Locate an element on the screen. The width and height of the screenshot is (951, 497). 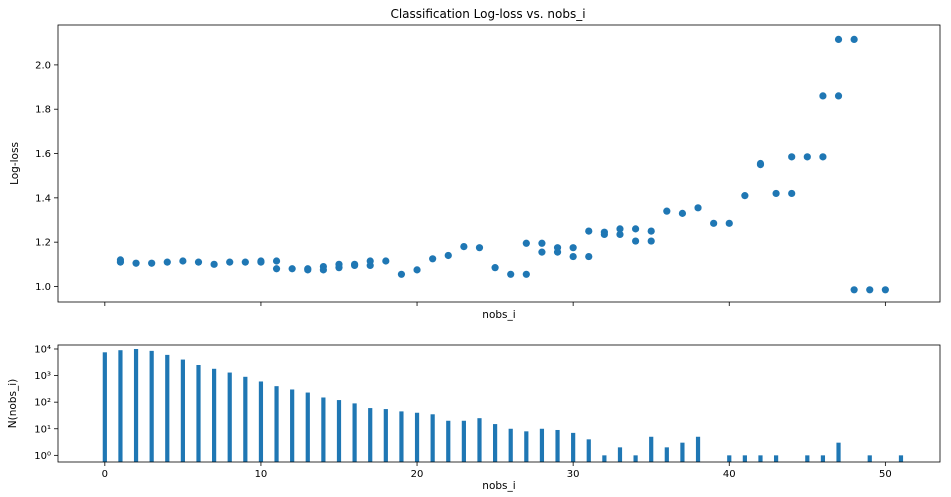
x-tick-label: 30 is located at coordinates (573, 474).